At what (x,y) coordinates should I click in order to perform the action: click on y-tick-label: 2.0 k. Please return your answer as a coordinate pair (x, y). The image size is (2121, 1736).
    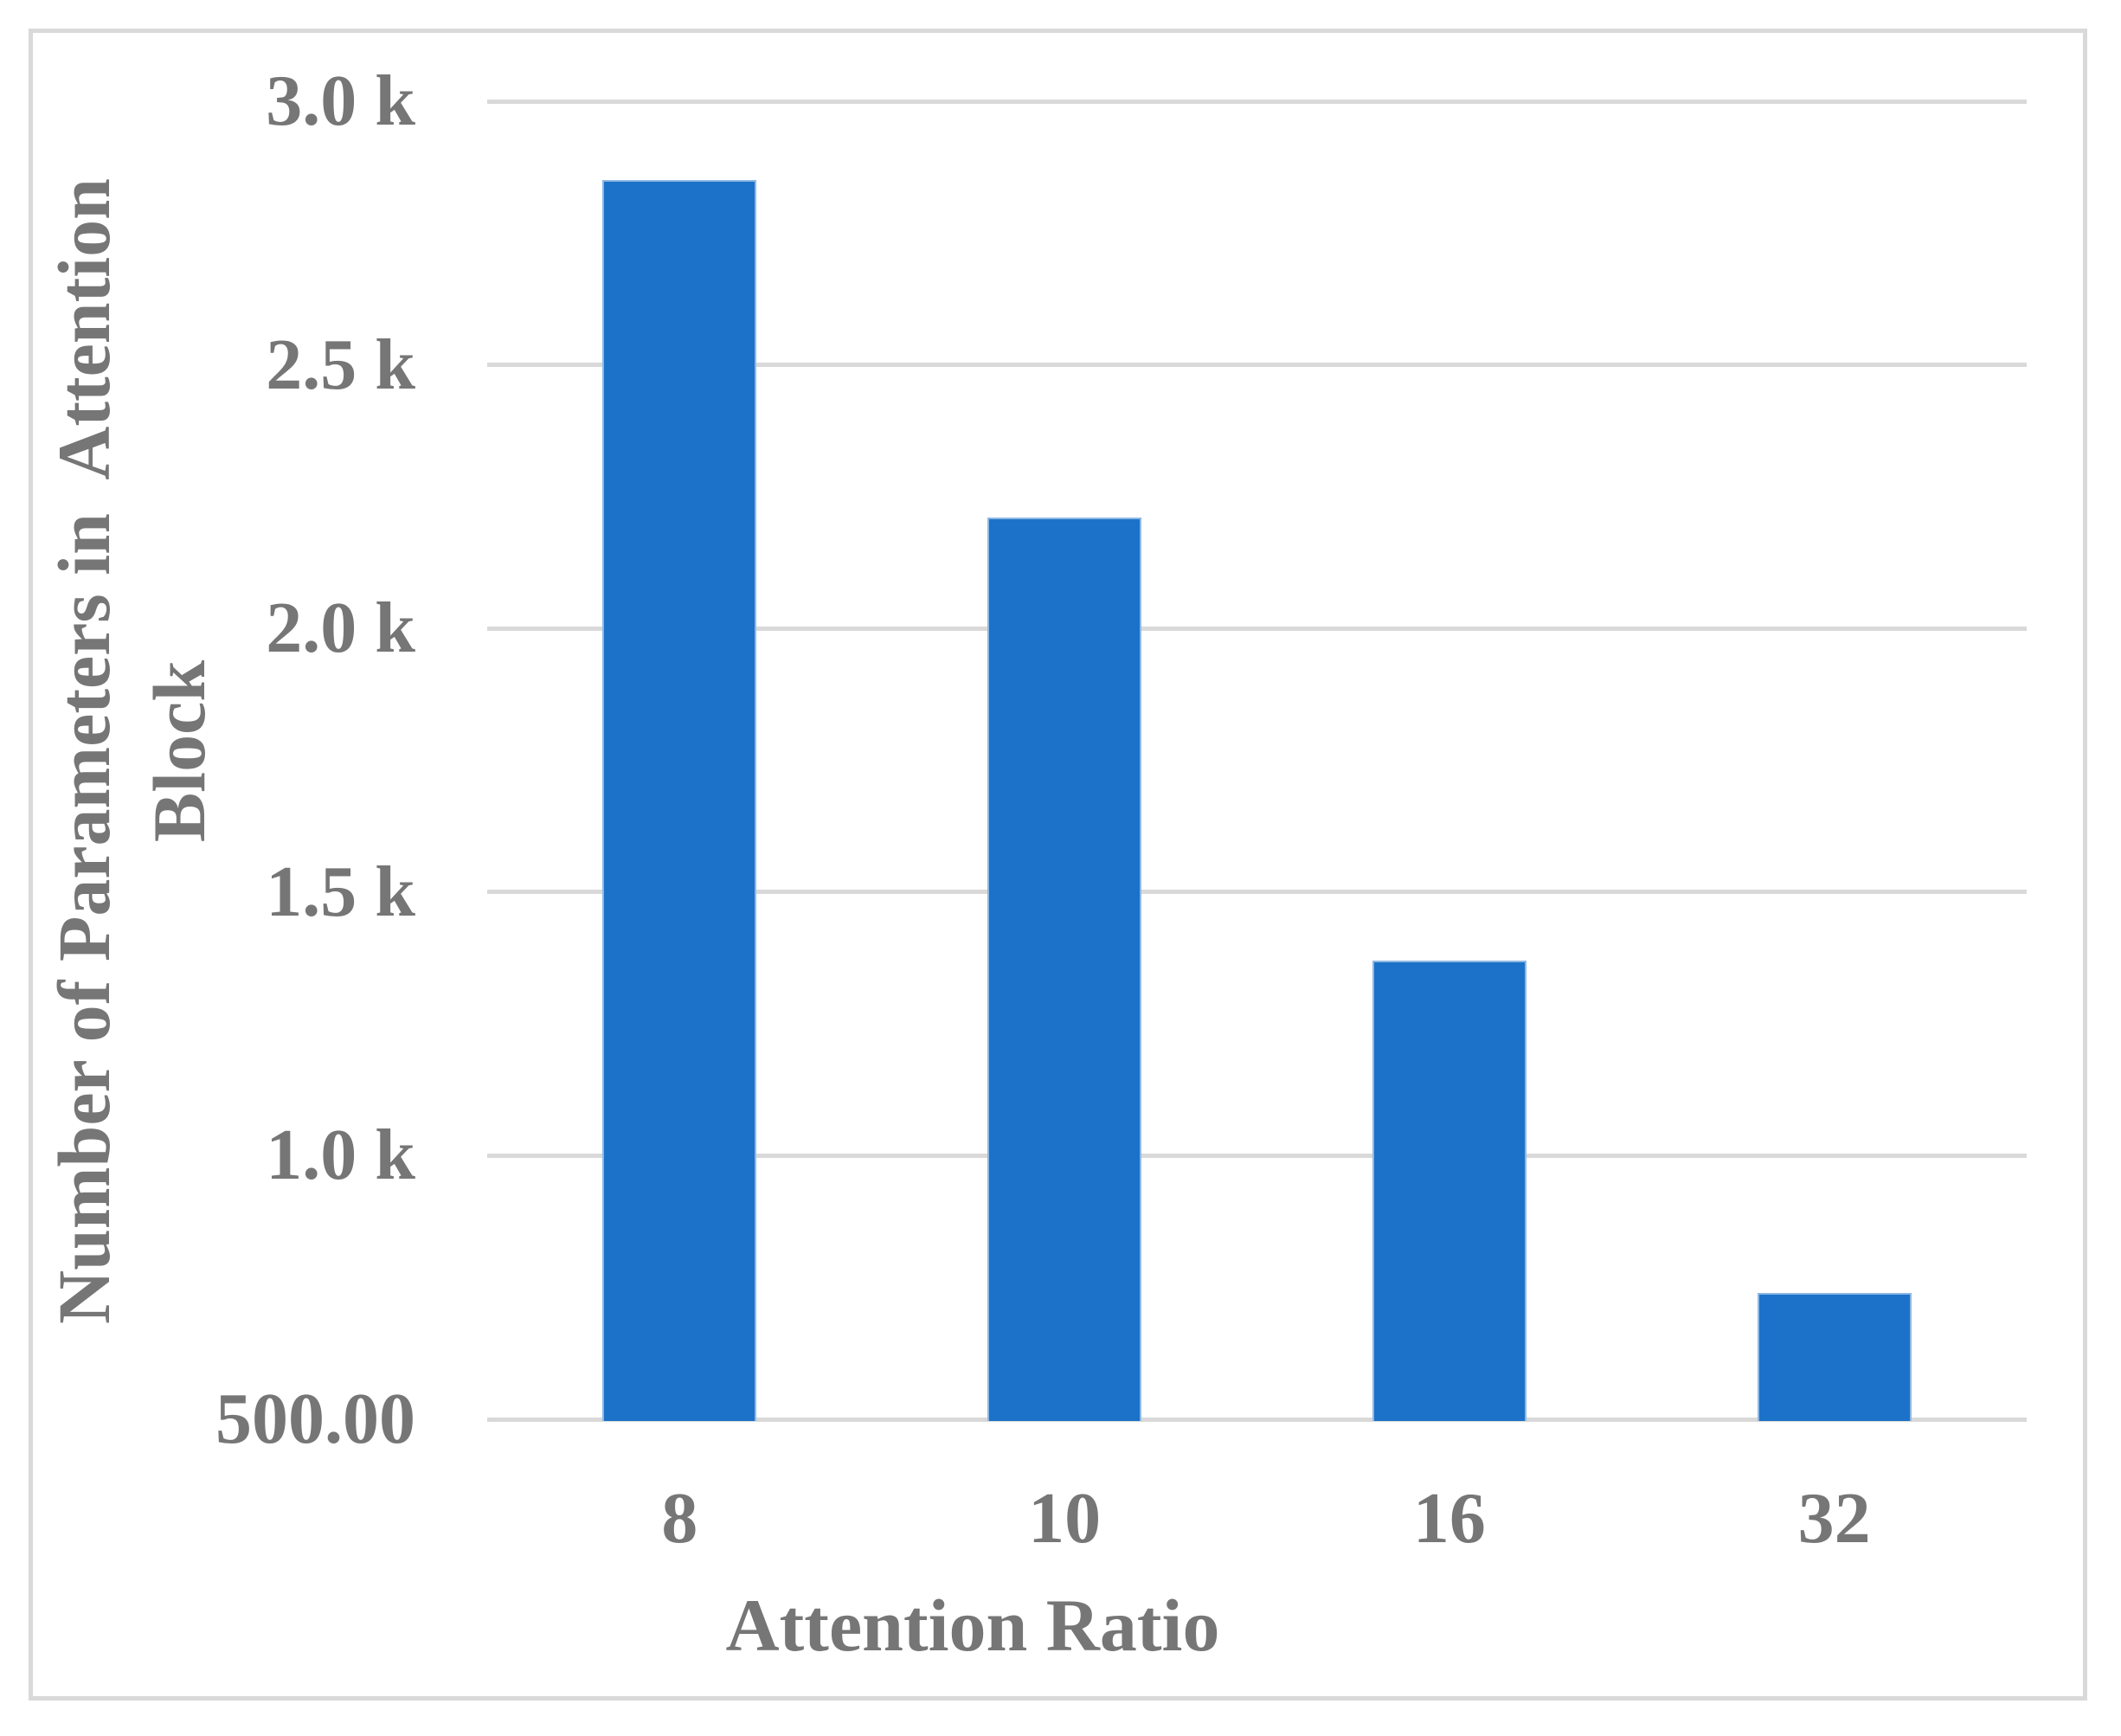
    Looking at the image, I should click on (340, 628).